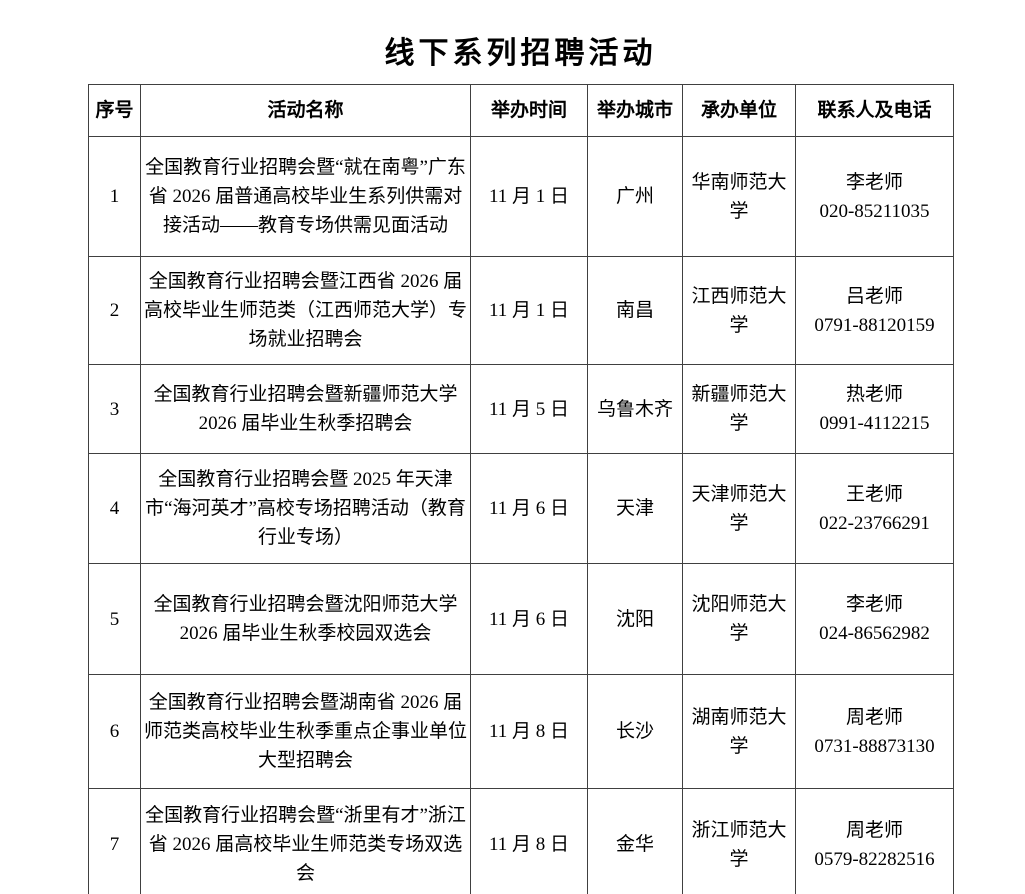 Image resolution: width=1025 pixels, height=894 pixels. I want to click on cell-event-city: 广州, so click(635, 196).